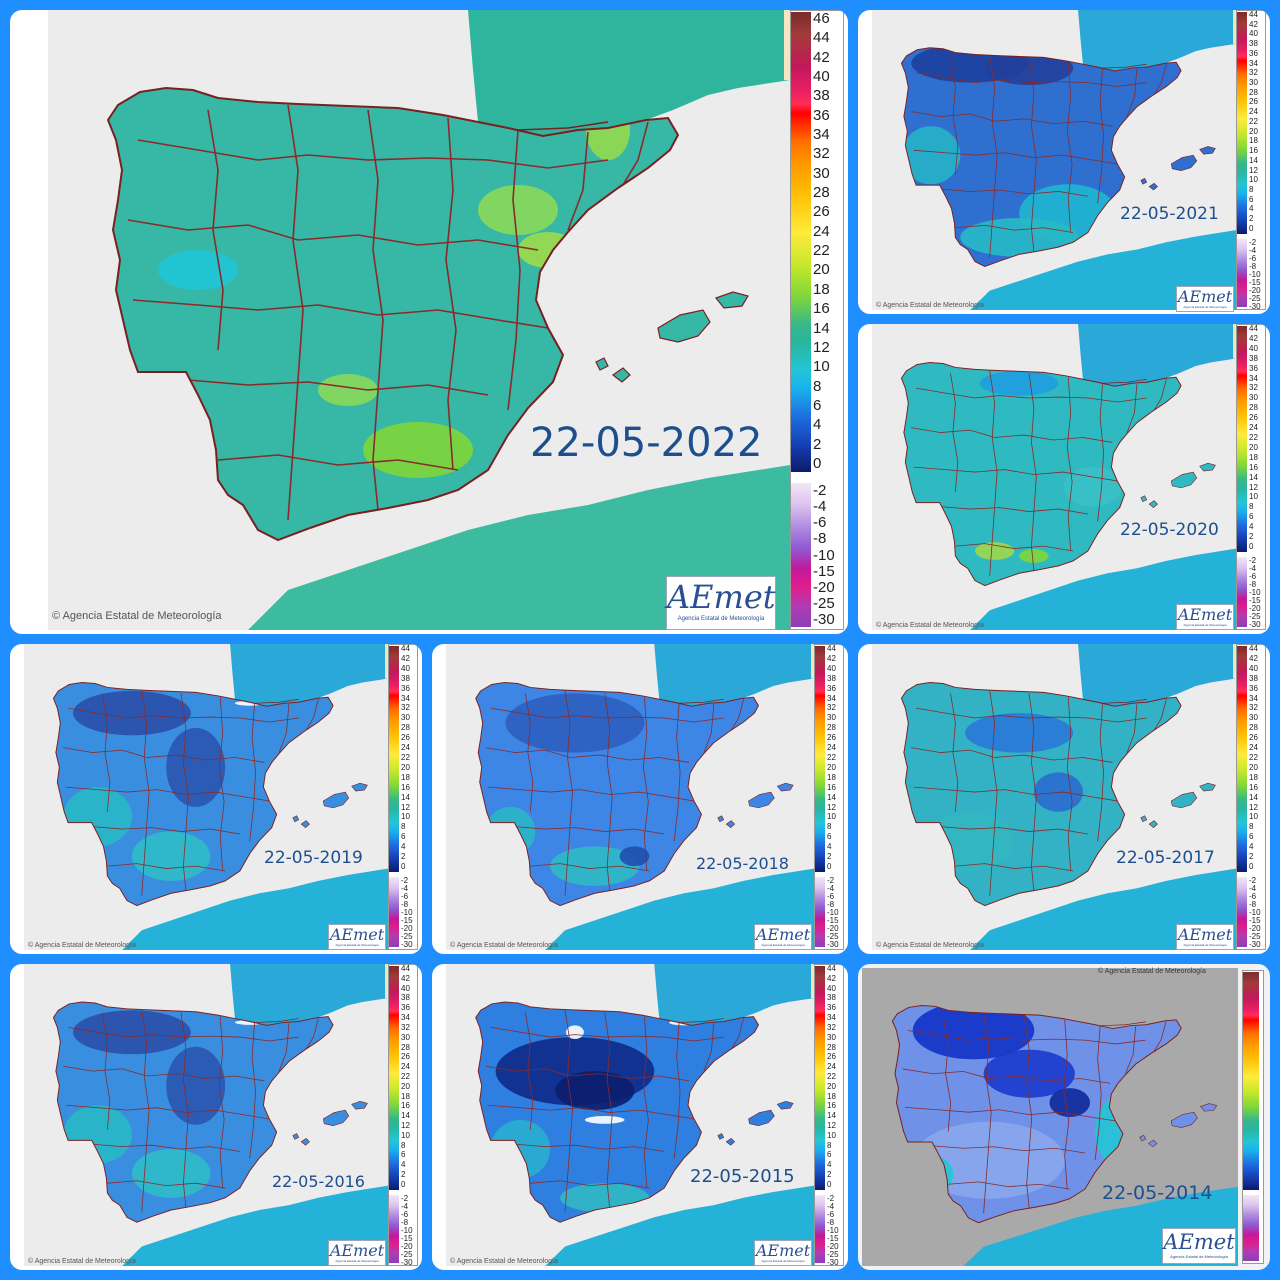  I want to click on scale-labels: -2 -4 -6 -8 -10 -15 -20 -25 -30, so click(407, 912).